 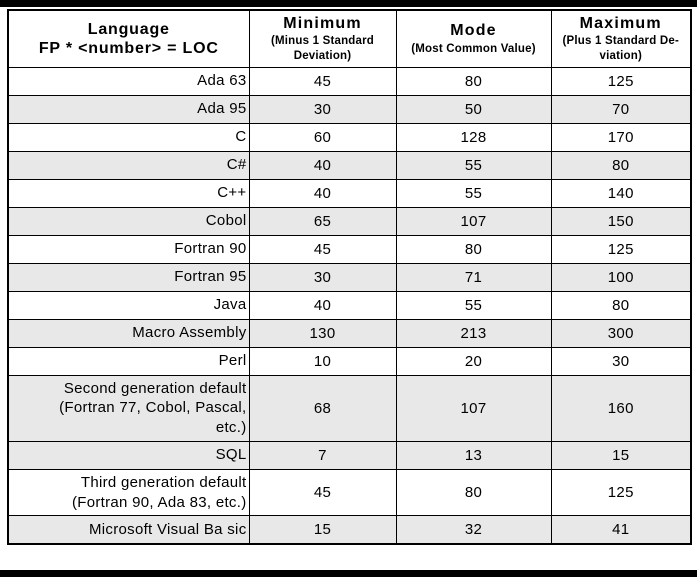 What do you see at coordinates (322, 221) in the screenshot?
I see `minimum-cell: 65` at bounding box center [322, 221].